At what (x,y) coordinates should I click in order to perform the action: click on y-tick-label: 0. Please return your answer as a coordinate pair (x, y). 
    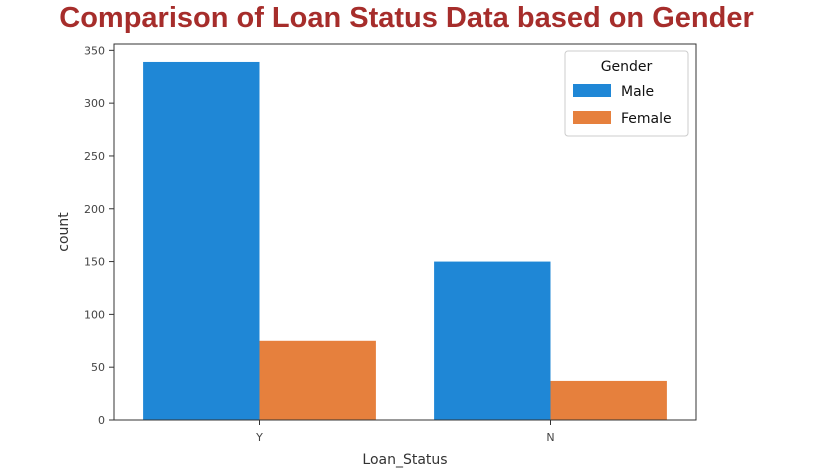
    Looking at the image, I should click on (101, 420).